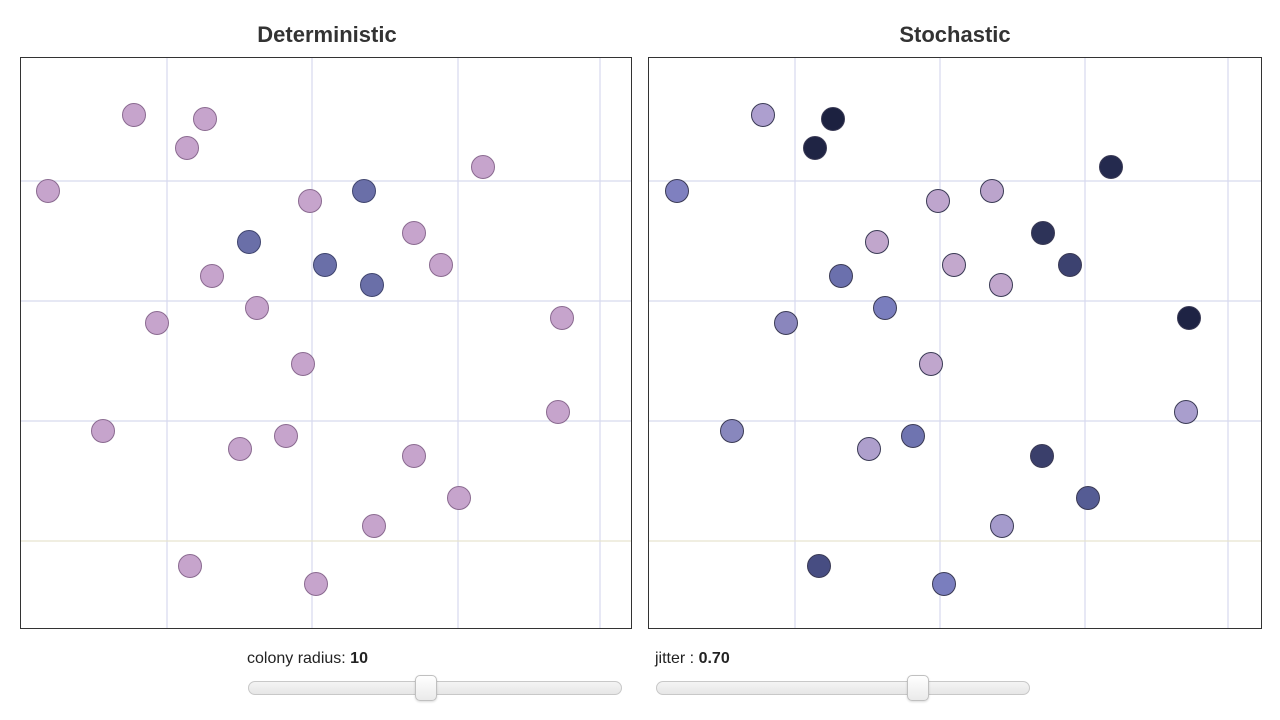  I want to click on stochastic-title: Stochastic, so click(955, 34).